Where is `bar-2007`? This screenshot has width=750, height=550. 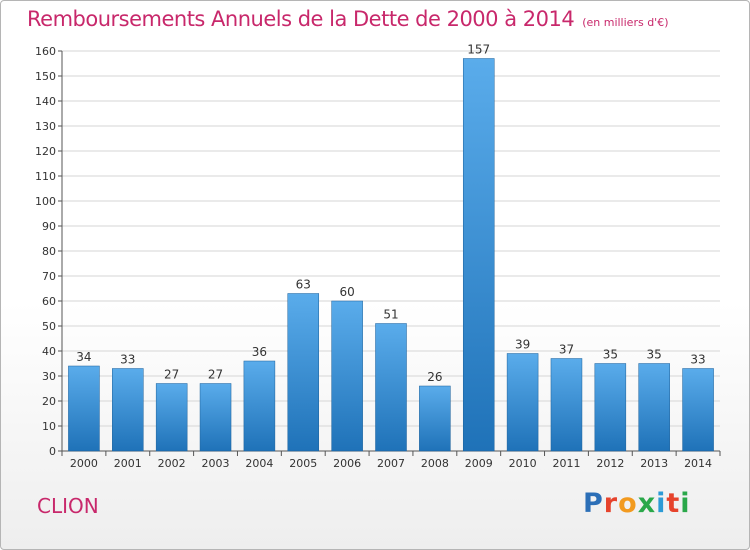 bar-2007 is located at coordinates (391, 387).